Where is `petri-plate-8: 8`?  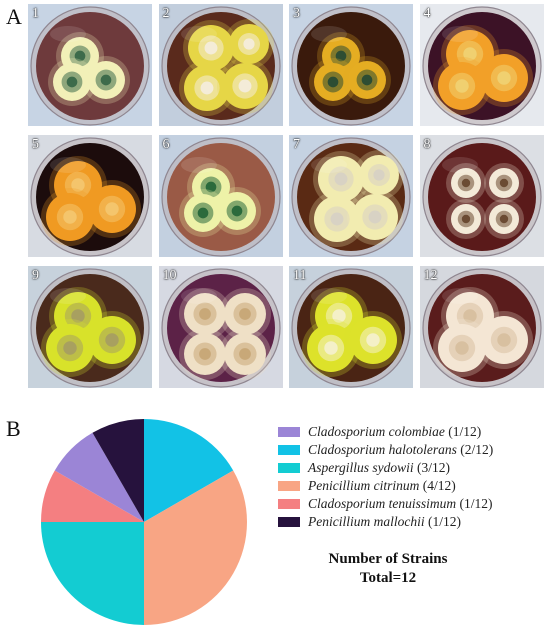 petri-plate-8: 8 is located at coordinates (481, 196).